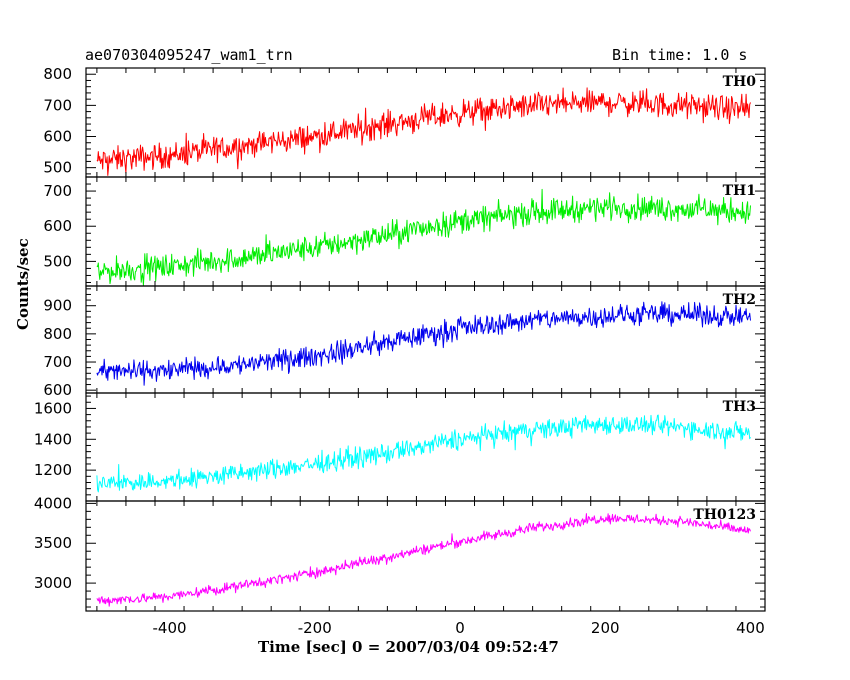 This screenshot has width=850, height=680. What do you see at coordinates (423, 131) in the screenshot?
I see `series-line-th0` at bounding box center [423, 131].